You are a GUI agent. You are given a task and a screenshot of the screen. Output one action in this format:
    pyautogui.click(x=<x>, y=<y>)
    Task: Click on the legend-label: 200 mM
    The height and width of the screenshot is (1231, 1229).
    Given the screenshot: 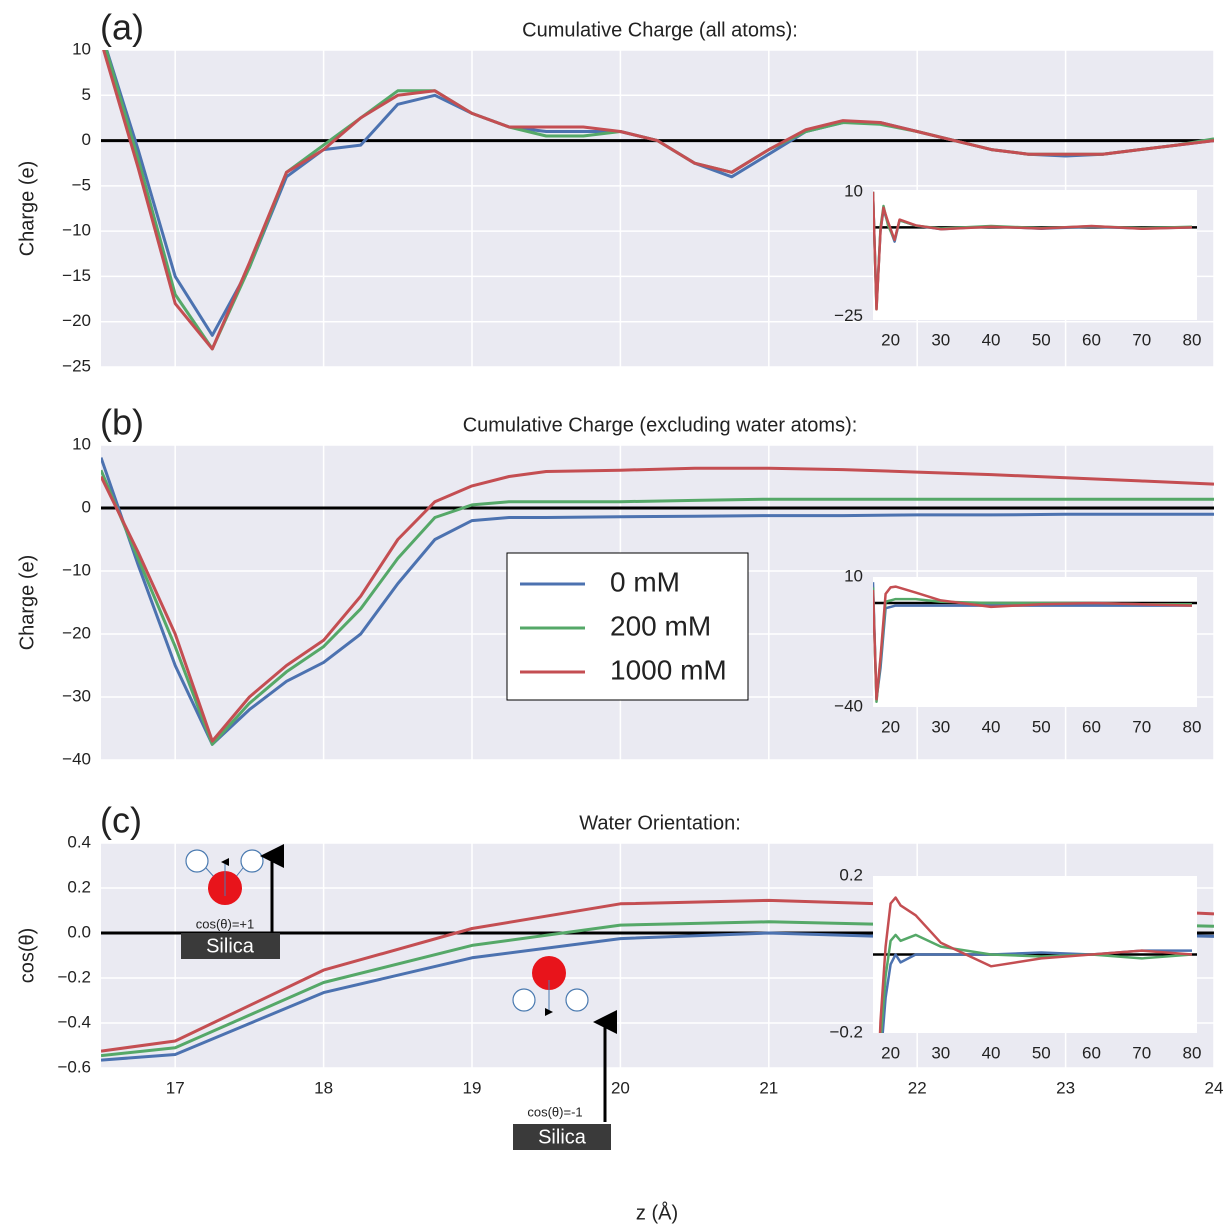 What is the action you would take?
    pyautogui.click(x=660, y=625)
    